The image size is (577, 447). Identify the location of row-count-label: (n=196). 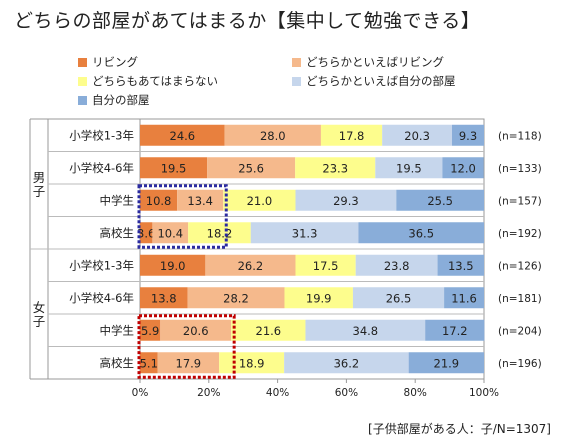
(520, 364).